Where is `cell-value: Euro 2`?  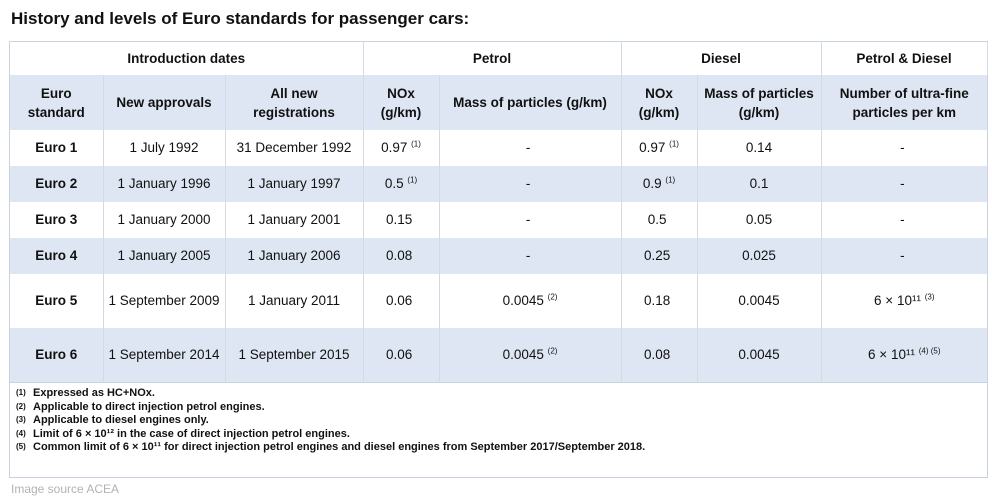
cell-value: Euro 2 is located at coordinates (56, 183).